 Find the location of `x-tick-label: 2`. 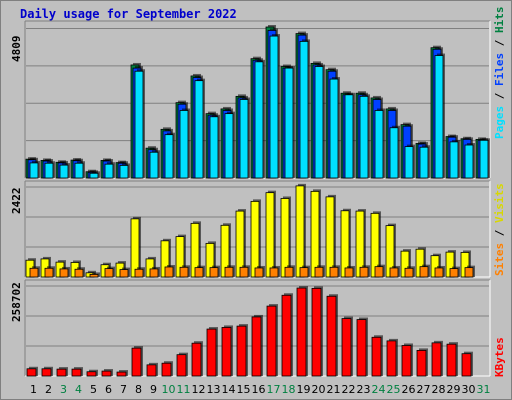

x-tick-label: 2 is located at coordinates (48, 389).